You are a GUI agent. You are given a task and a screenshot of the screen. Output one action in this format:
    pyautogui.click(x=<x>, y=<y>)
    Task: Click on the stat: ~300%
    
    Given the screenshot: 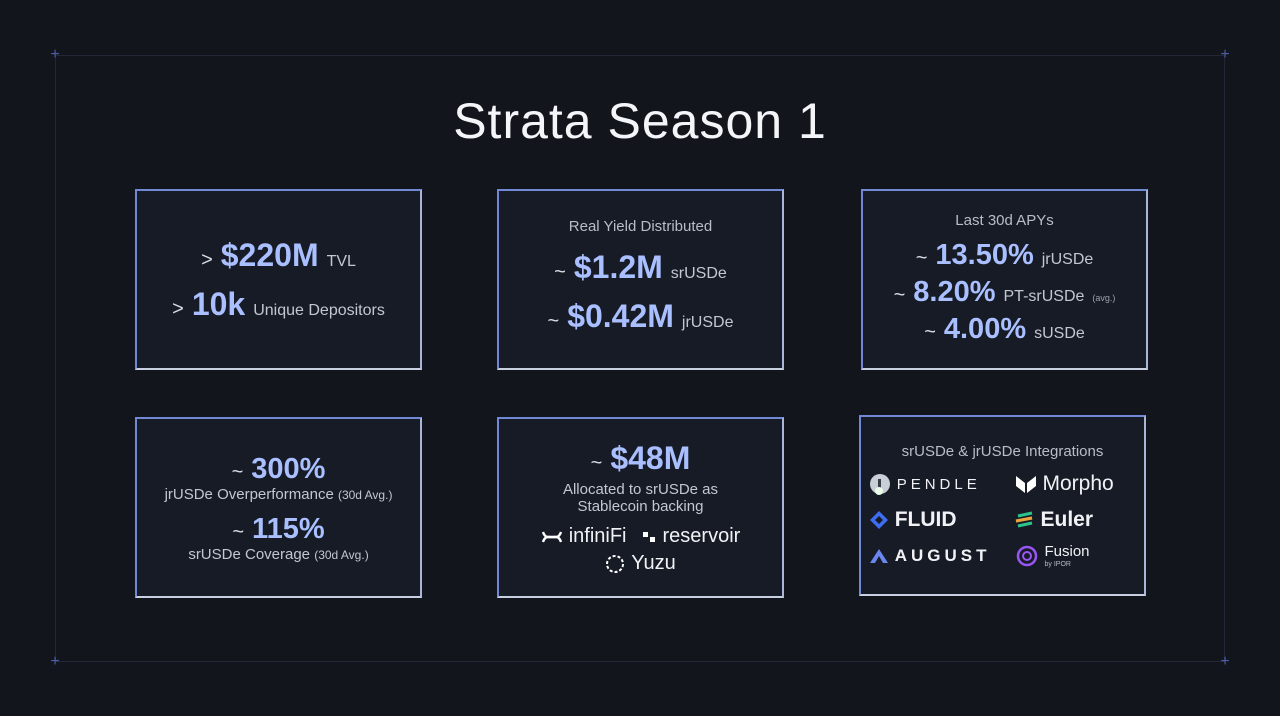 What is the action you would take?
    pyautogui.click(x=279, y=469)
    